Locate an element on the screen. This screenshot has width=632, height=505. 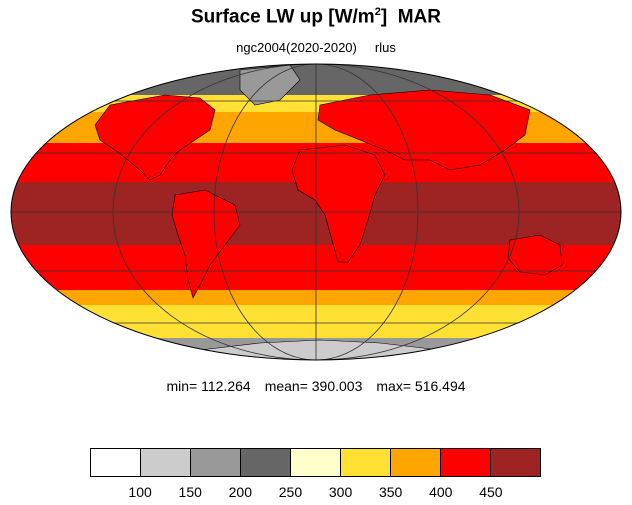
stat-mean: mean= 390.003 is located at coordinates (313, 386).